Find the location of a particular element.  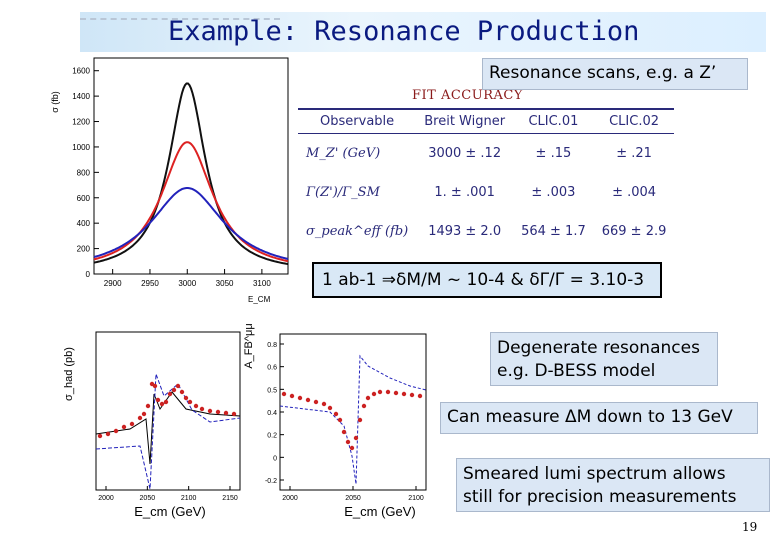

table-header-row: Observable Breit Wigner CLIC.01 CLIC.02 is located at coordinates (486, 121).